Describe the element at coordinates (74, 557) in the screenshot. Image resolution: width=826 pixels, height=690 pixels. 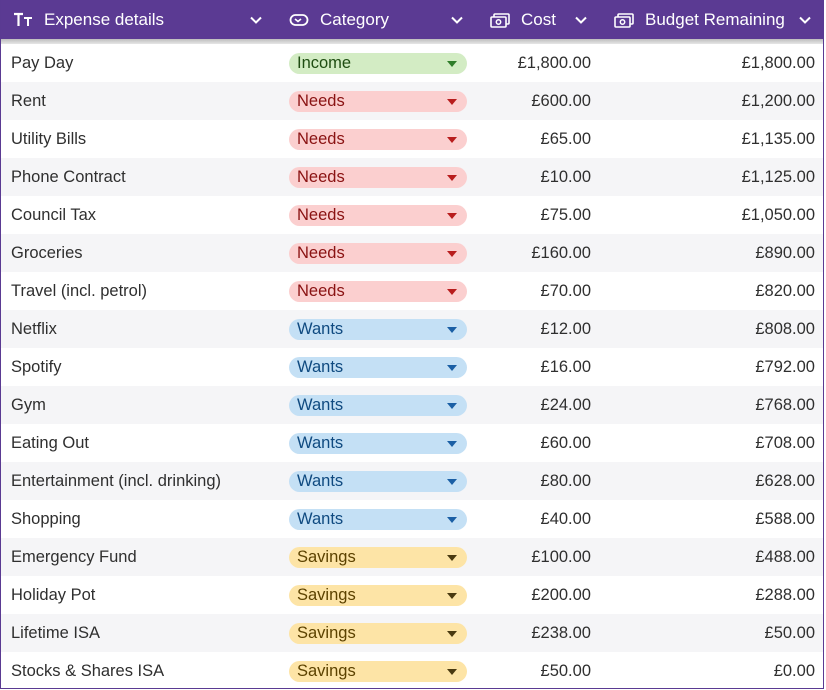
I see `expense-name-cell: Emergency Fund` at that location.